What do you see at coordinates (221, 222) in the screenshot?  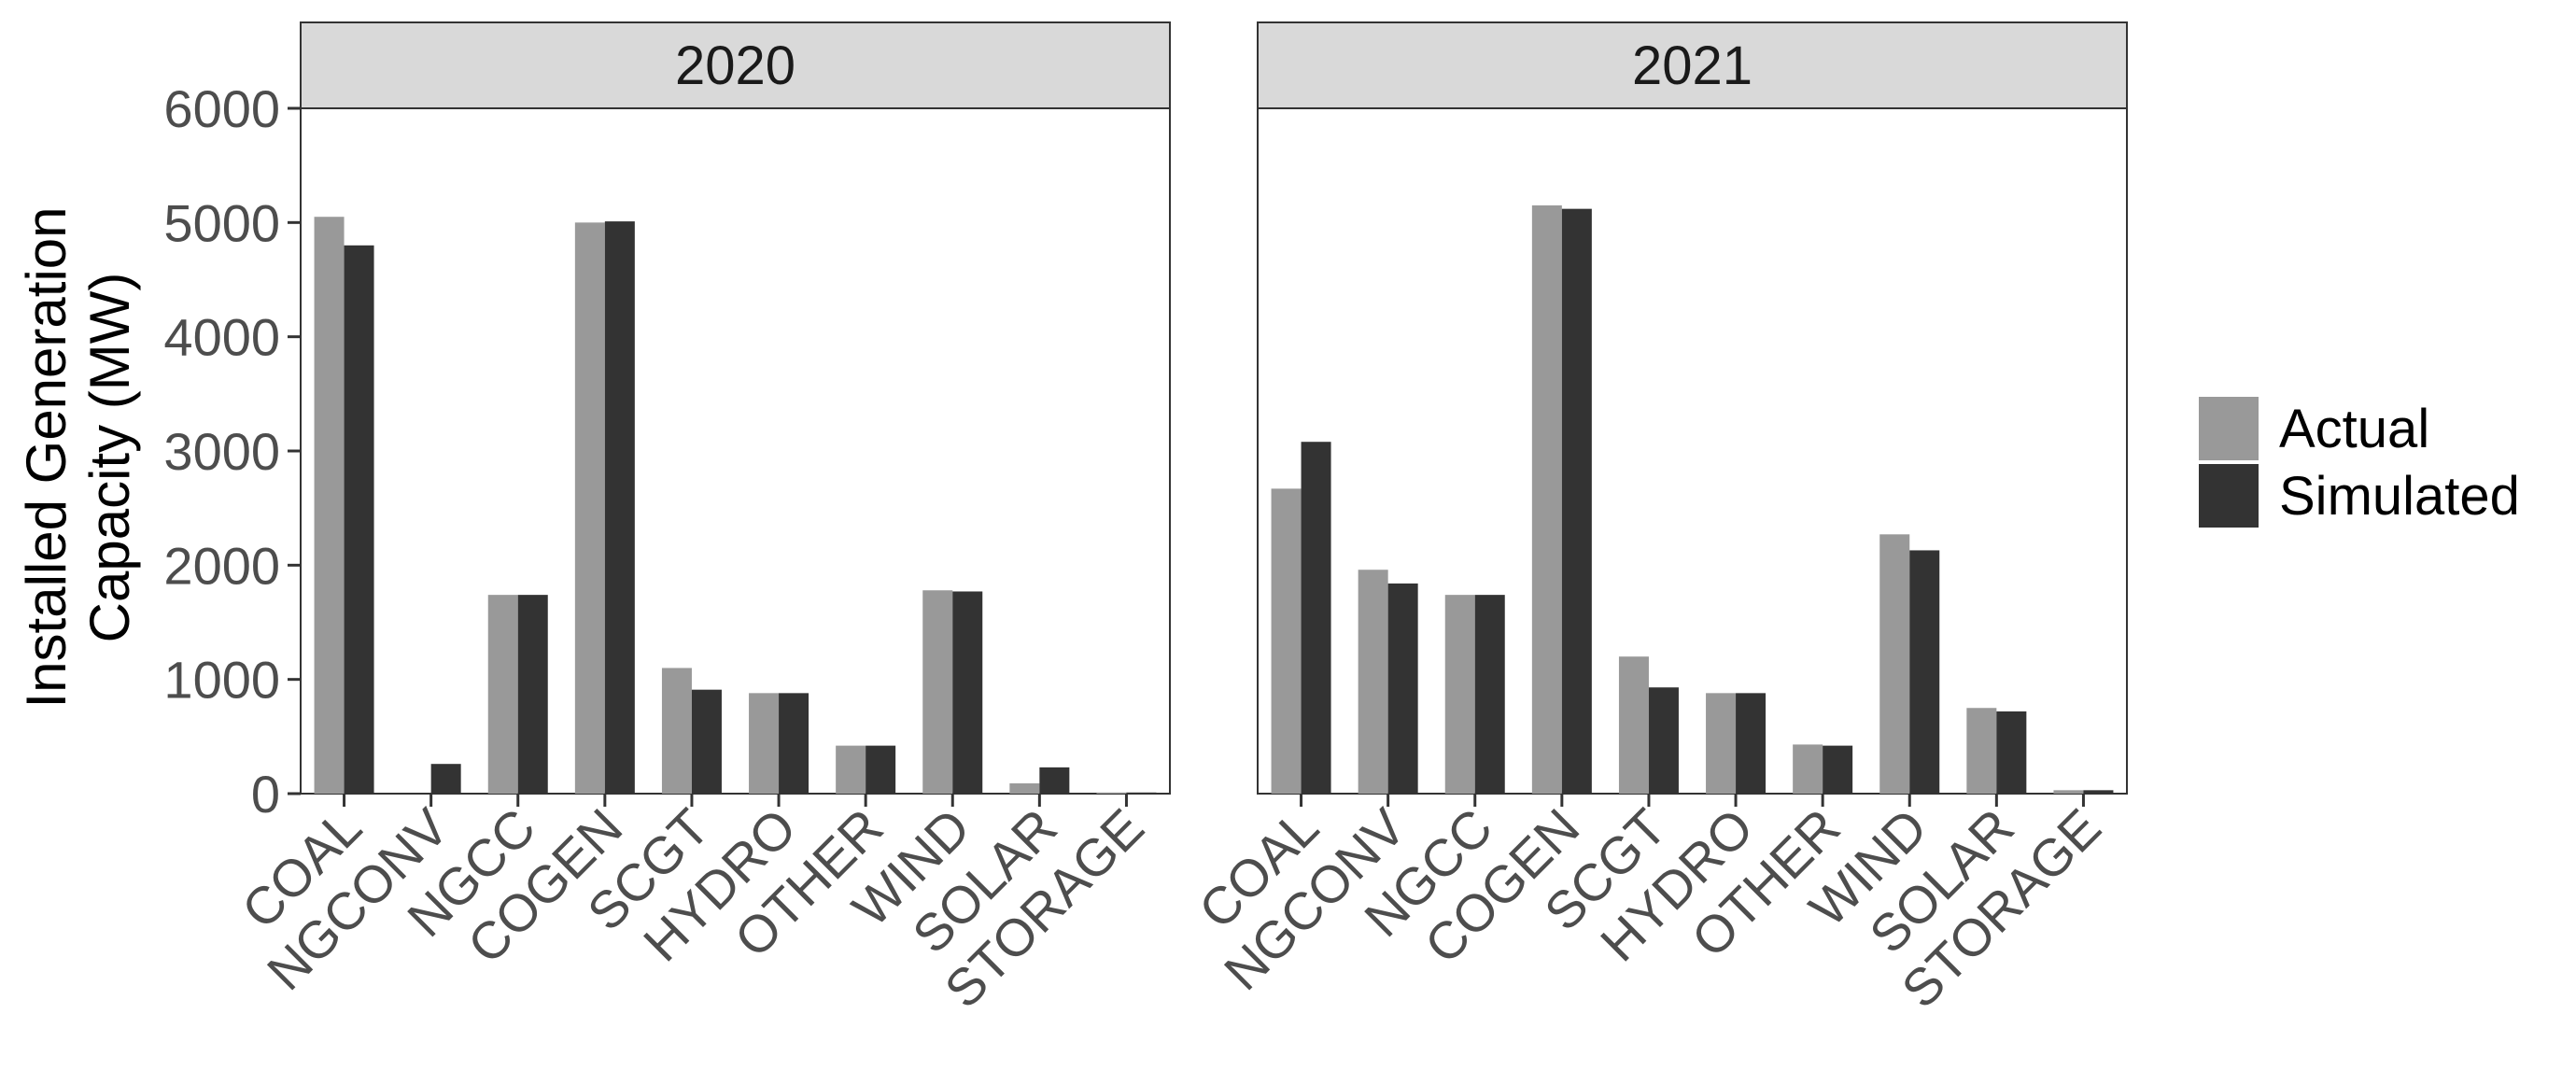 I see `y-tick-label: 5000` at bounding box center [221, 222].